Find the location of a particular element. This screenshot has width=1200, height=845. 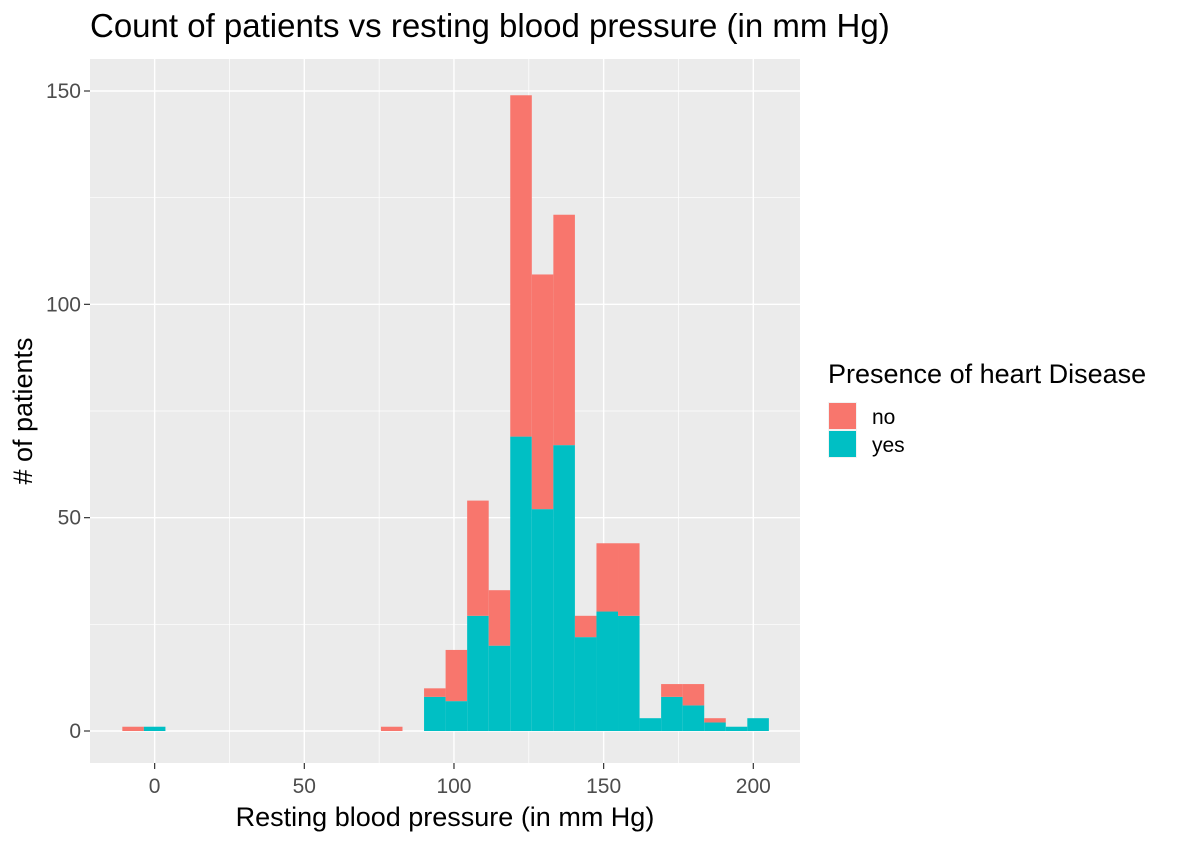

y-axis-title: # of patients is located at coordinates (23, 410).